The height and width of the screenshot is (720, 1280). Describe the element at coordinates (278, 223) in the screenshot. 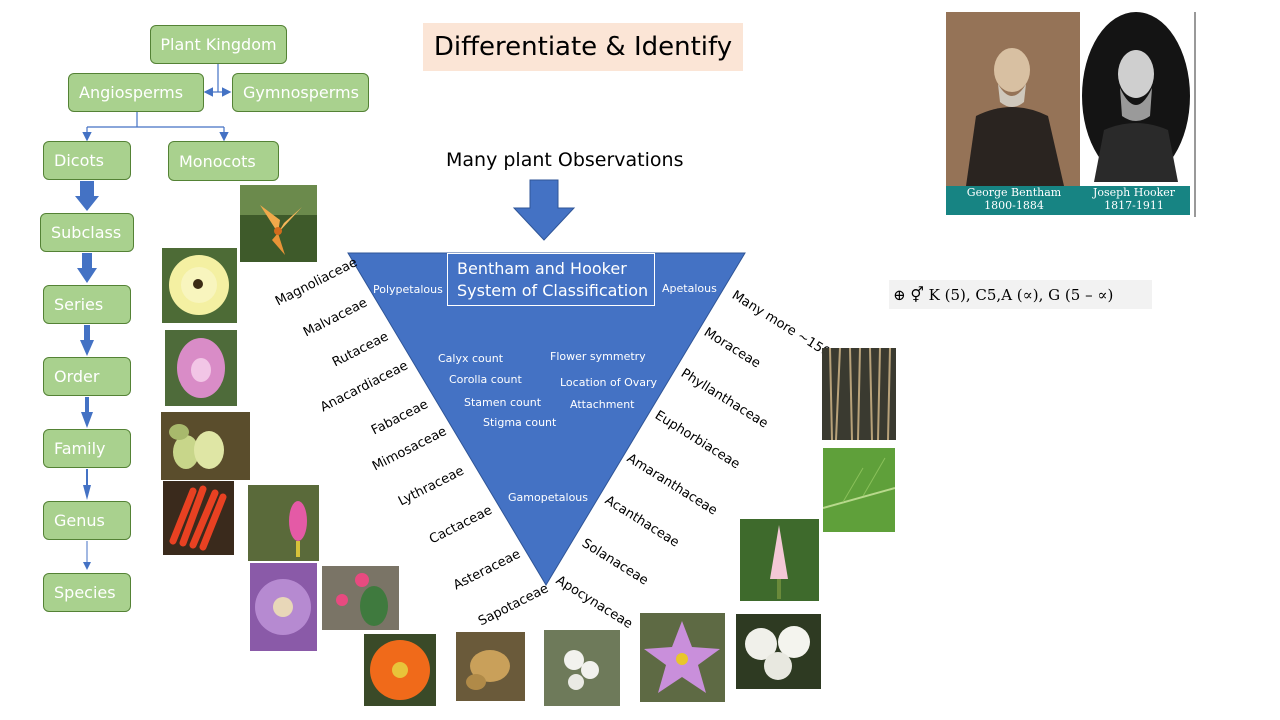

I see `magnolia-flower-photo` at that location.